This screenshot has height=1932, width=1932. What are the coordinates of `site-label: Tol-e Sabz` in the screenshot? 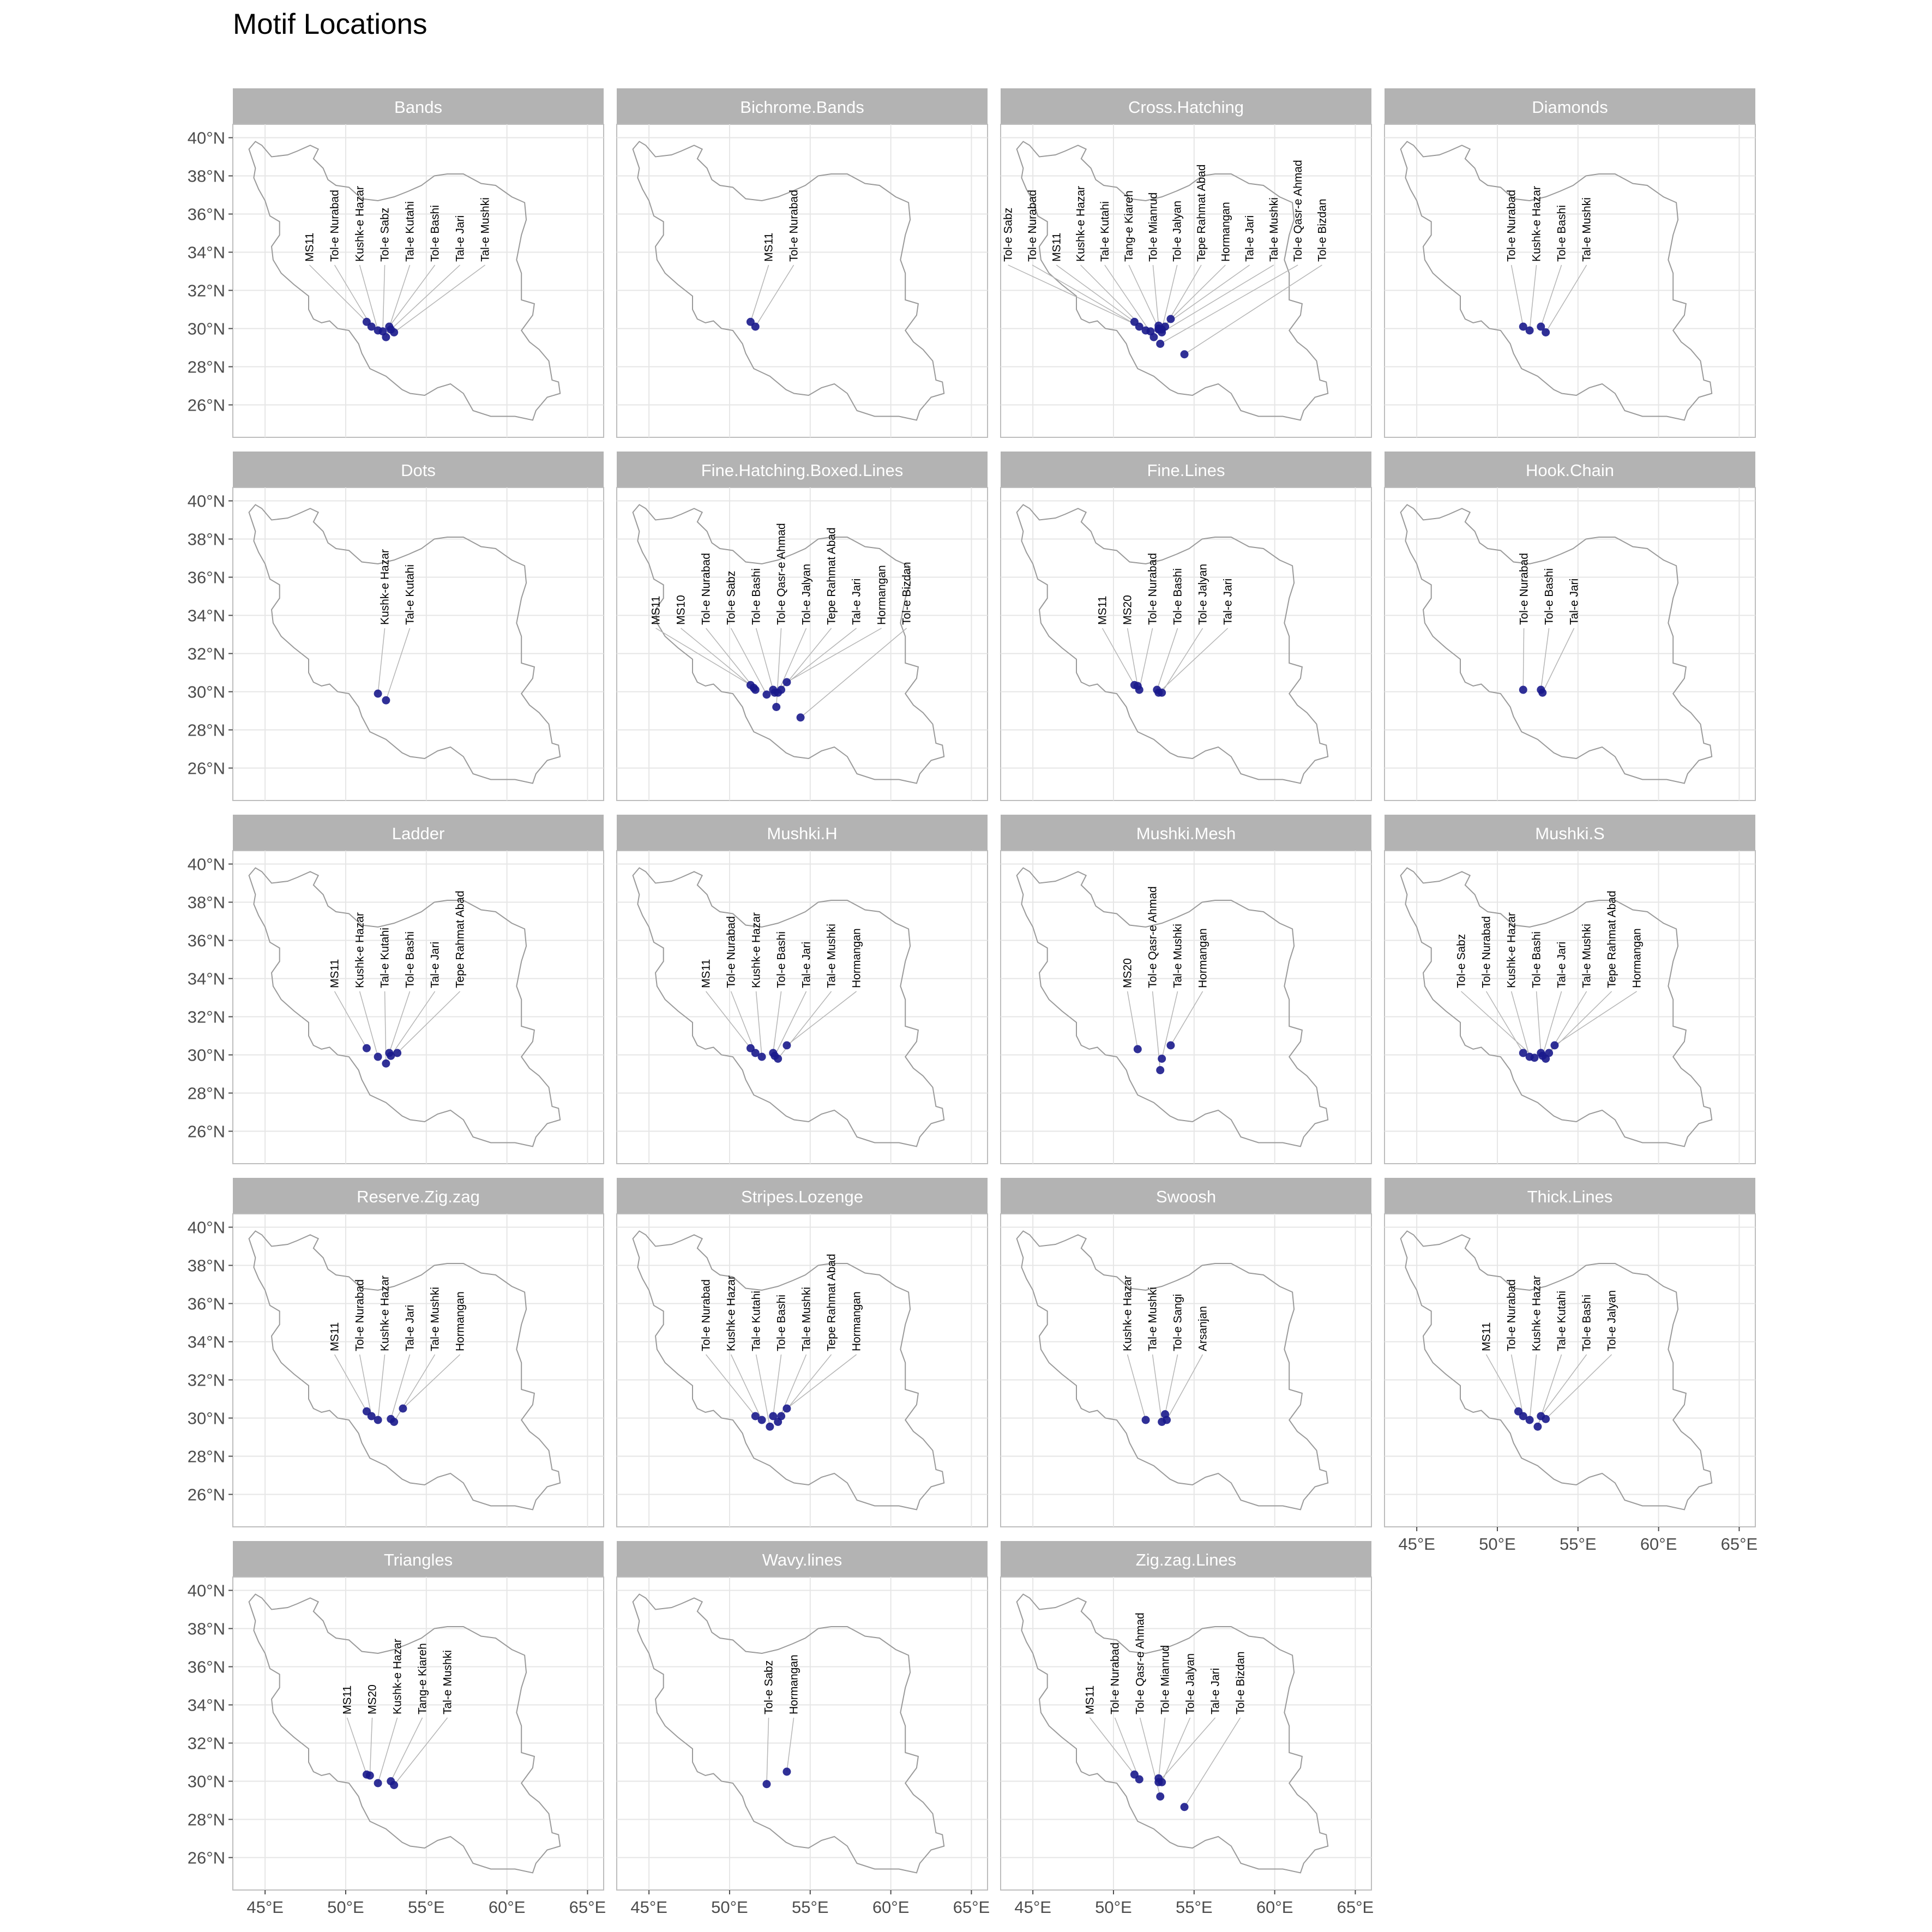 It's located at (1461, 961).